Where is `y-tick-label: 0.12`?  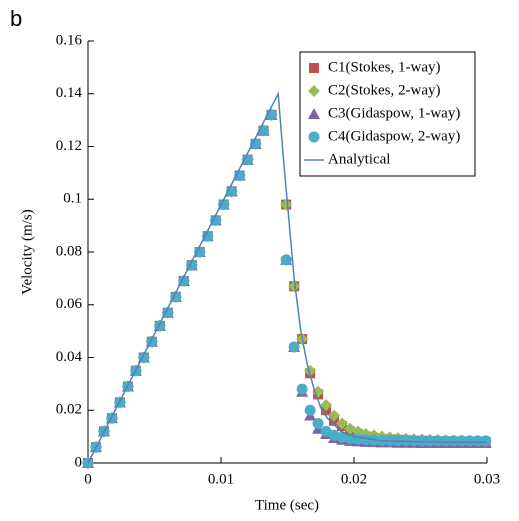 y-tick-label: 0.12 is located at coordinates (69, 146).